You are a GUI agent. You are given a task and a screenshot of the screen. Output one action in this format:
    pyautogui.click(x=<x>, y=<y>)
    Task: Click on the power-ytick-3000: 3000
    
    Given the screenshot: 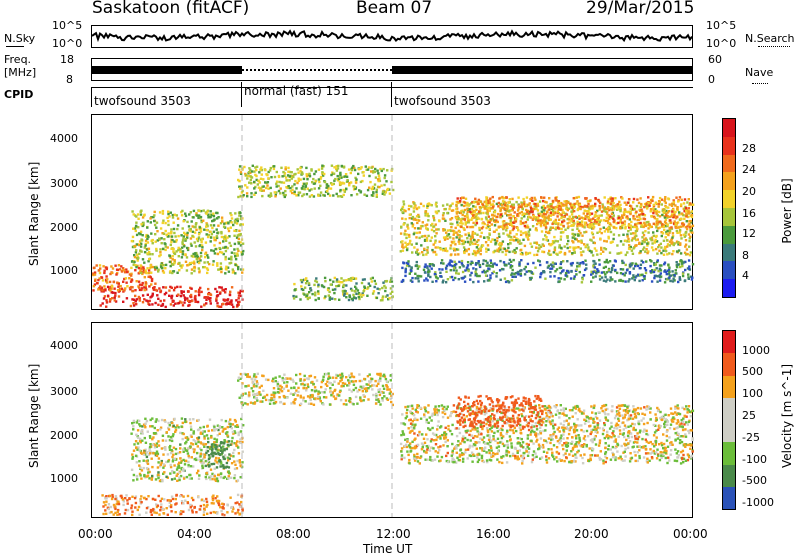 What is the action you would take?
    pyautogui.click(x=64, y=183)
    